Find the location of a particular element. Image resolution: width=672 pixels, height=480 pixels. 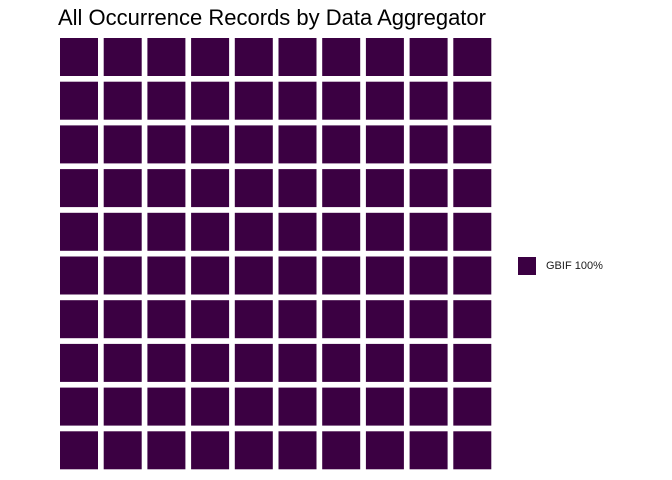

legend-label: GBIF 100% is located at coordinates (574, 266).